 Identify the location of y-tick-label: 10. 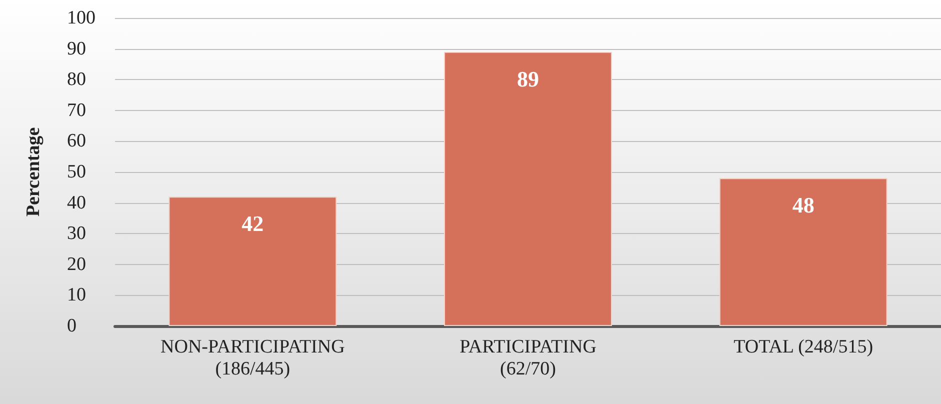
(76, 295).